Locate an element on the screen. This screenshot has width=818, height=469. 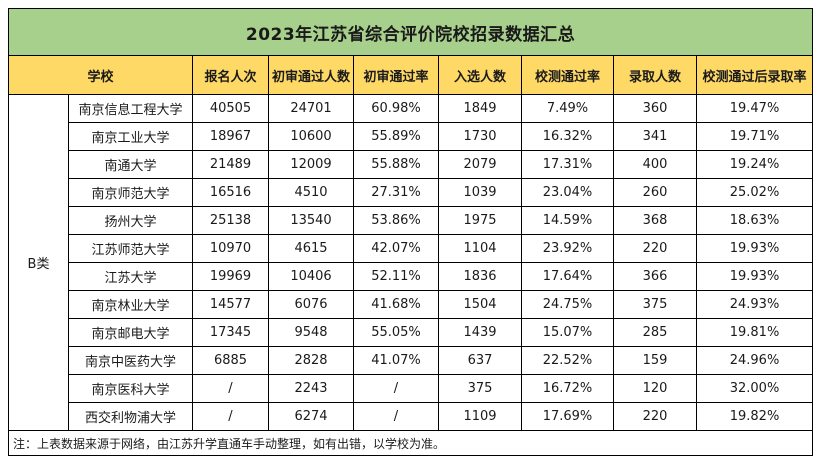
page-title: 2023年江苏省综合评价院校招录数据汇总 is located at coordinates (410, 32).